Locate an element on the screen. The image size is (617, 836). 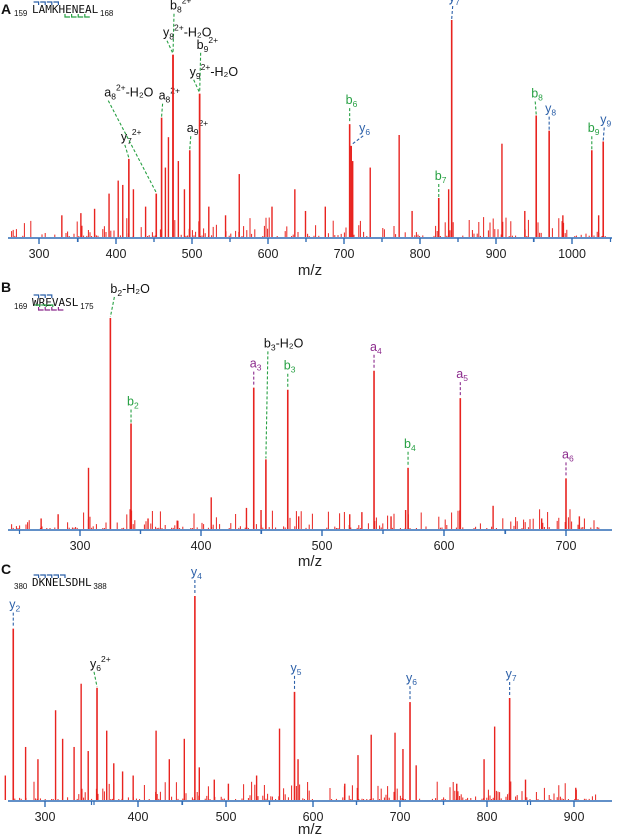
sequence-end-number: 168 is located at coordinates (107, 13).